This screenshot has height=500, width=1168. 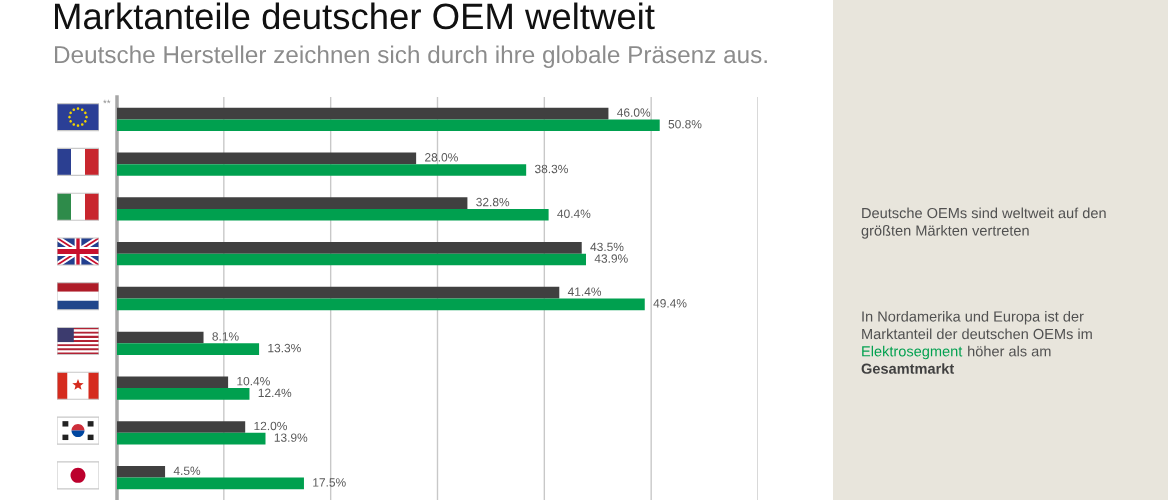 I want to click on data-label: 38.3%, so click(x=551, y=169).